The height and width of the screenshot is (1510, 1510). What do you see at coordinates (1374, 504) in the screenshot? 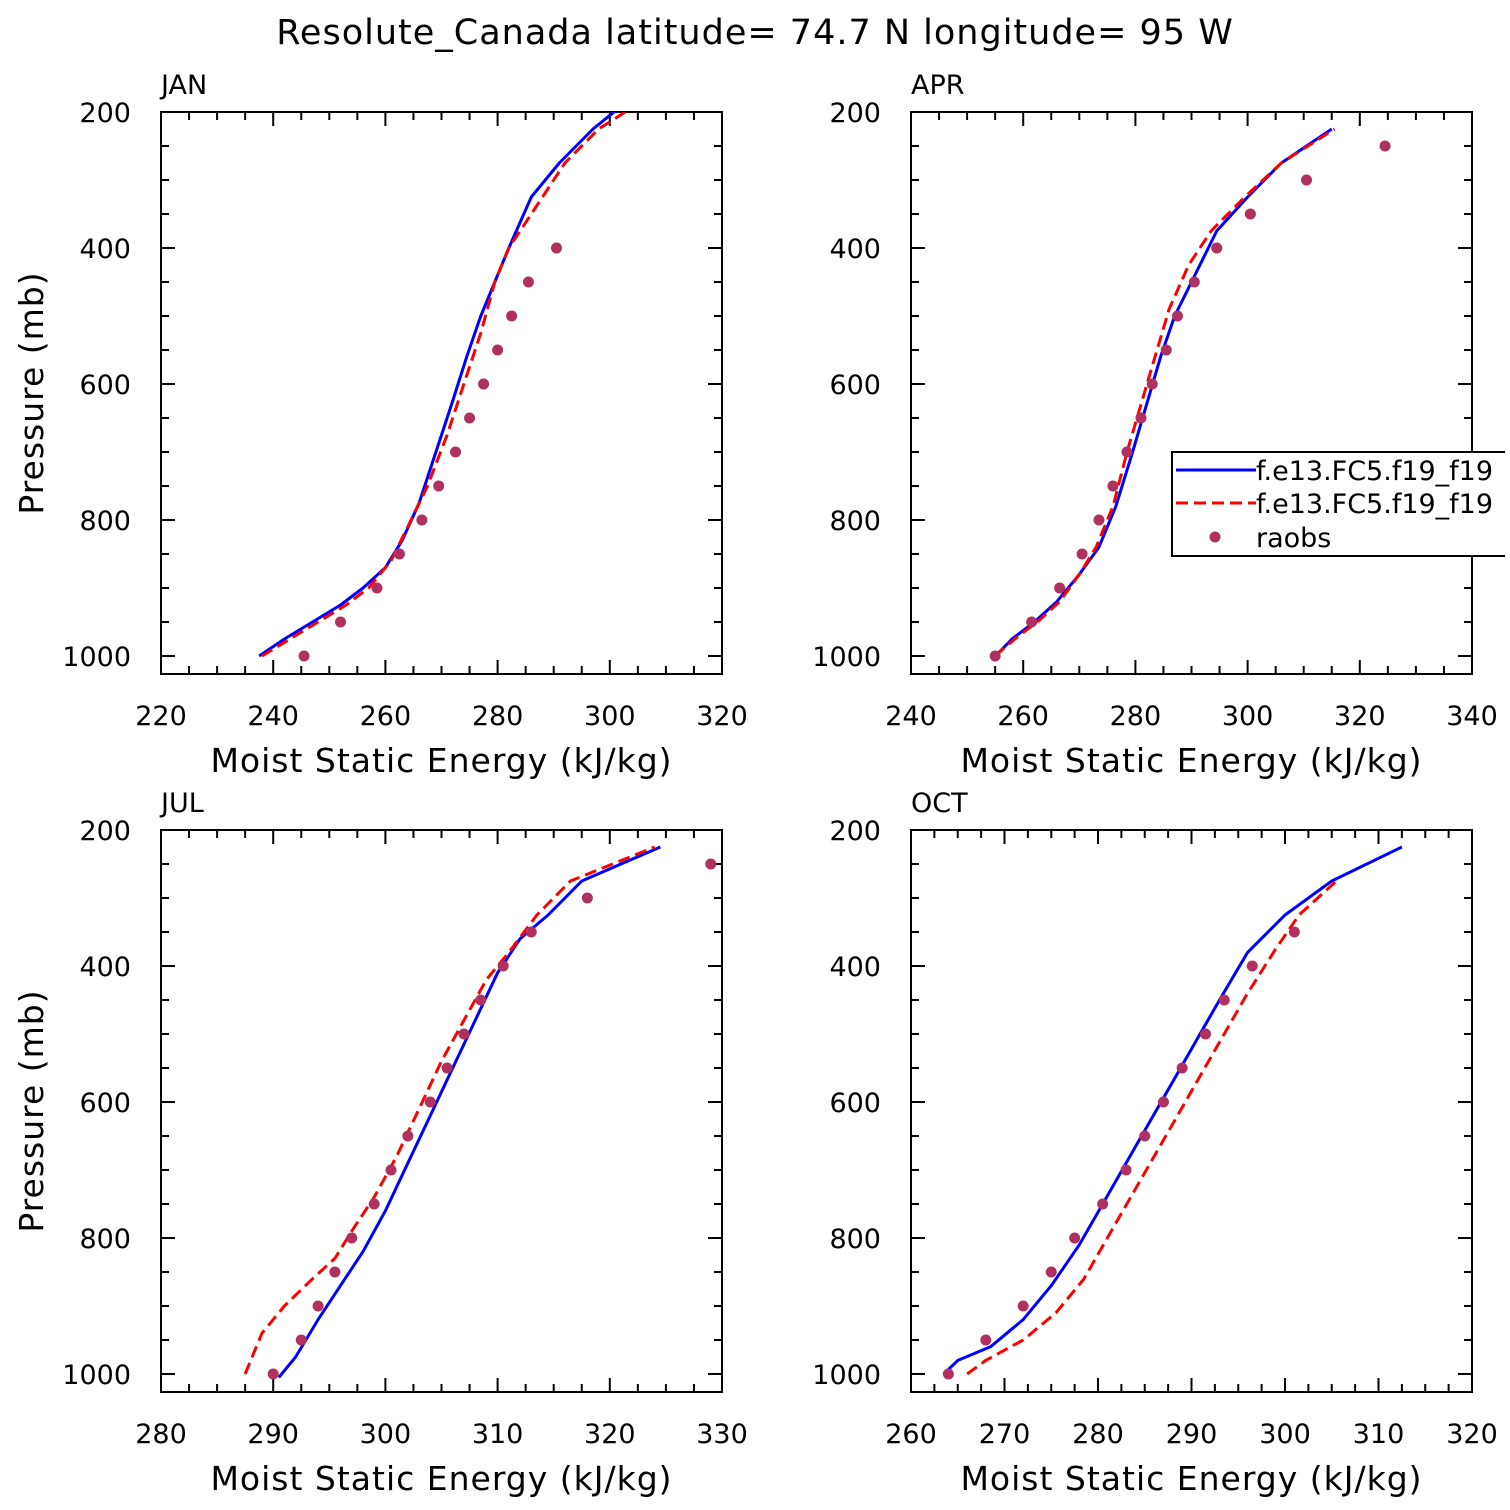
I see `legend-label: f.e13.FC5.f19_f19` at bounding box center [1374, 504].